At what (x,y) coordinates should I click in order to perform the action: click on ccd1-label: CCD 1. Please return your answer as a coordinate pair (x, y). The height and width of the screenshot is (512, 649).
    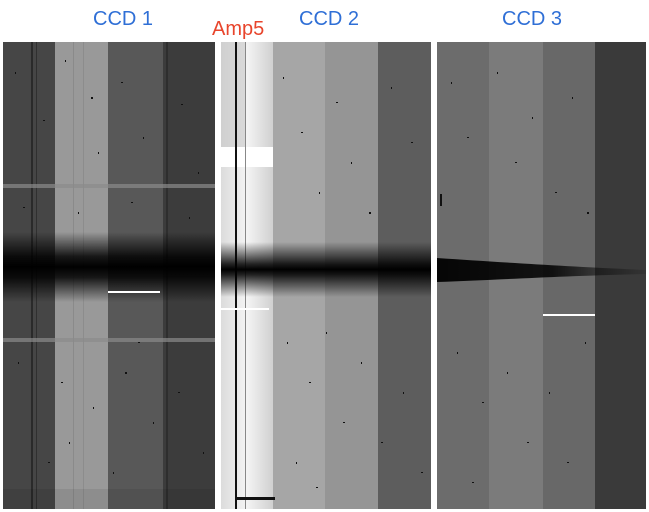
    Looking at the image, I should click on (123, 19).